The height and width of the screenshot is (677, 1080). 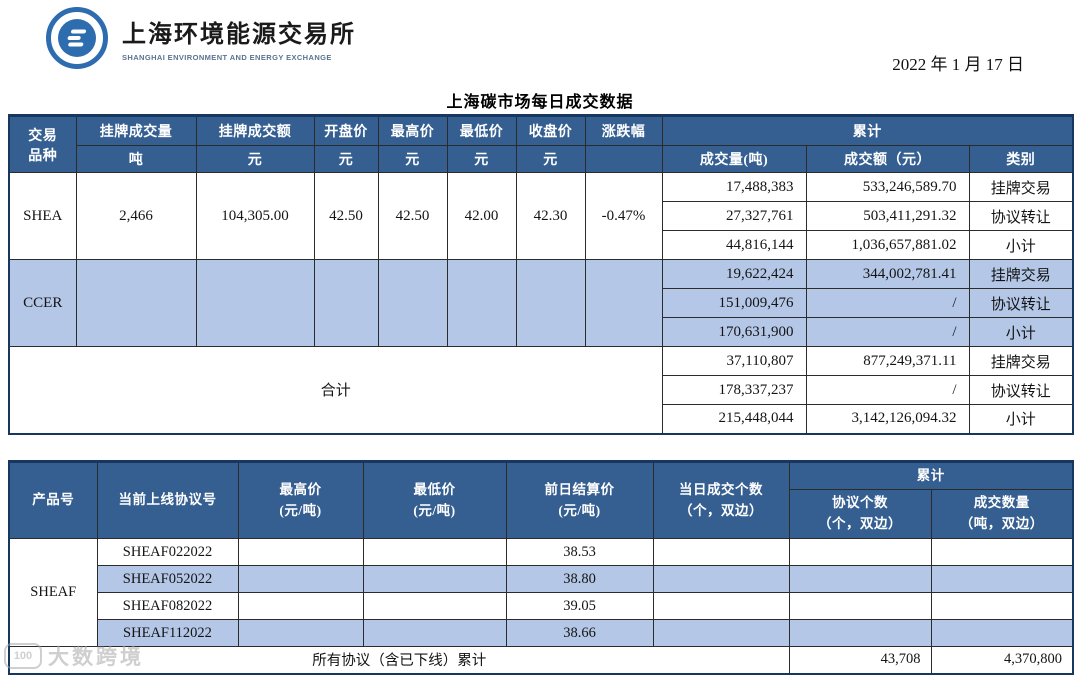 What do you see at coordinates (579, 633) in the screenshot?
I see `prev-settle-cell: 38.66` at bounding box center [579, 633].